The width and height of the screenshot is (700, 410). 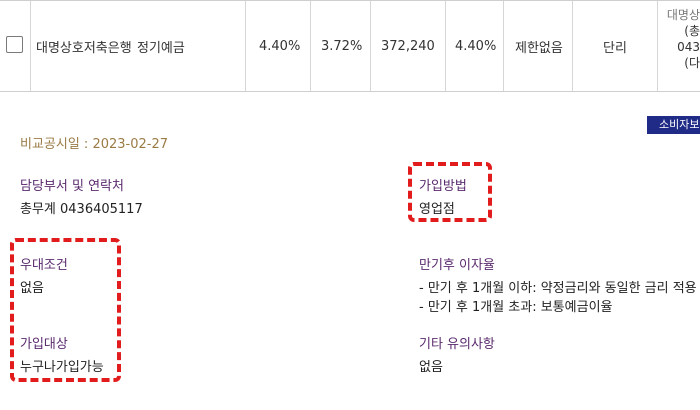 What do you see at coordinates (81, 209) in the screenshot?
I see `contact-value: 총무계 0436405117` at bounding box center [81, 209].